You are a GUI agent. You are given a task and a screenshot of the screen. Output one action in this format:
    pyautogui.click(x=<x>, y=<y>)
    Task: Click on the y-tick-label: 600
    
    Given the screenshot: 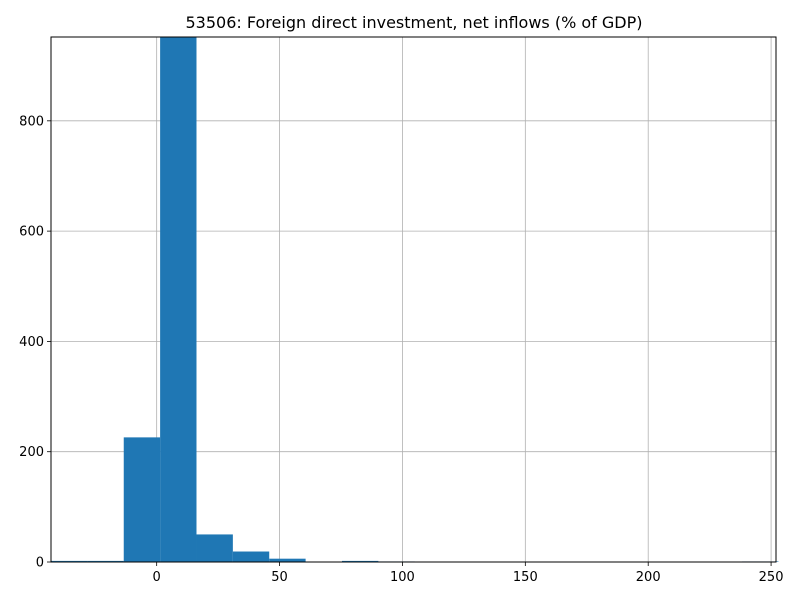 What is the action you would take?
    pyautogui.click(x=31, y=232)
    